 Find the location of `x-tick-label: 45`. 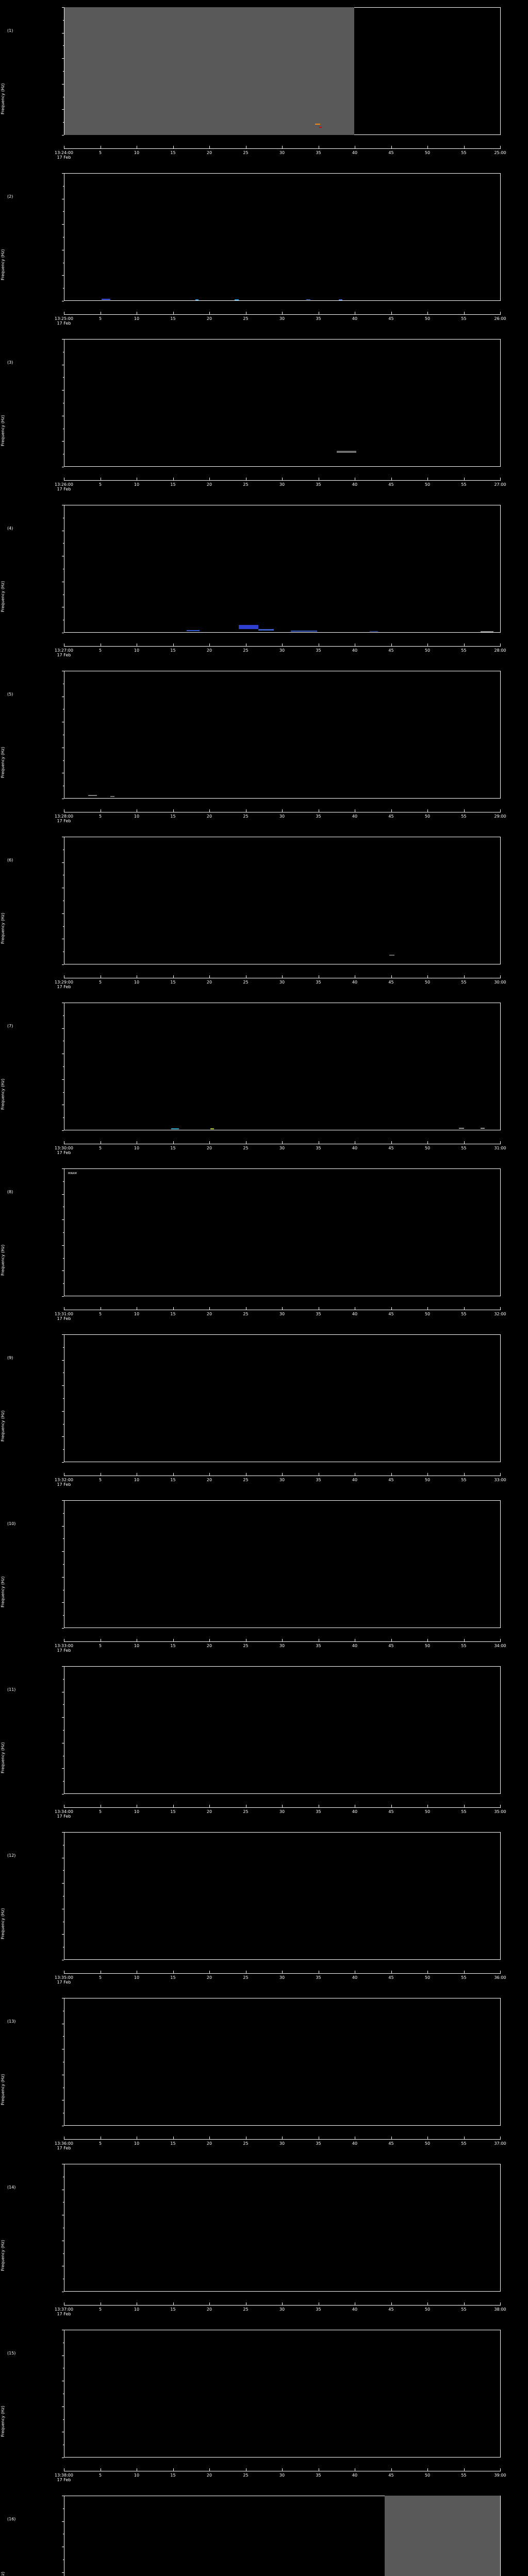

x-tick-label: 45 is located at coordinates (391, 2309).